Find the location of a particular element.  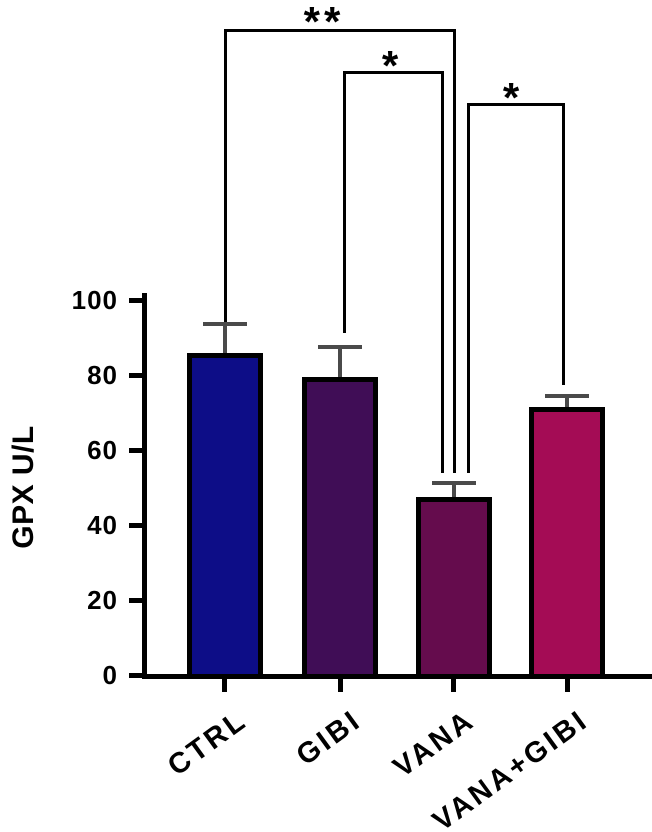

bar-gibi is located at coordinates (340, 527).